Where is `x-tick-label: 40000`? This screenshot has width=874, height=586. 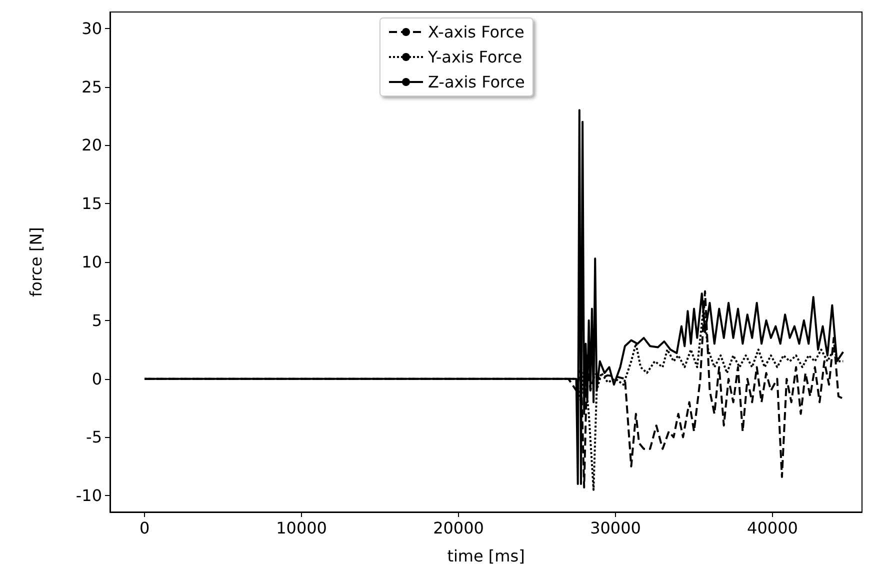
x-tick-label: 40000 is located at coordinates (772, 528).